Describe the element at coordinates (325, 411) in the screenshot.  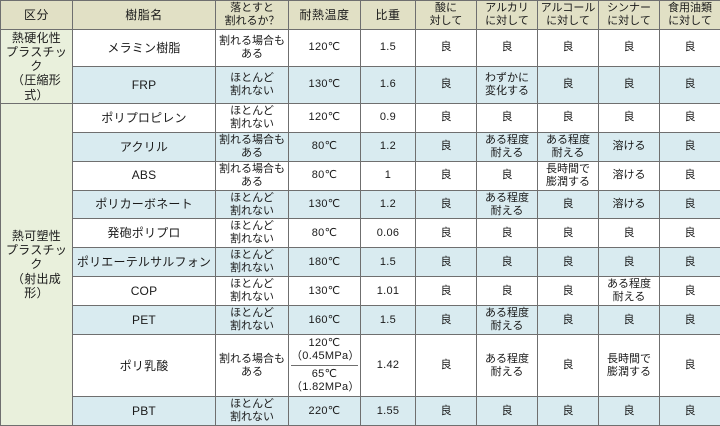
I see `cell-heat: 220℃` at that location.